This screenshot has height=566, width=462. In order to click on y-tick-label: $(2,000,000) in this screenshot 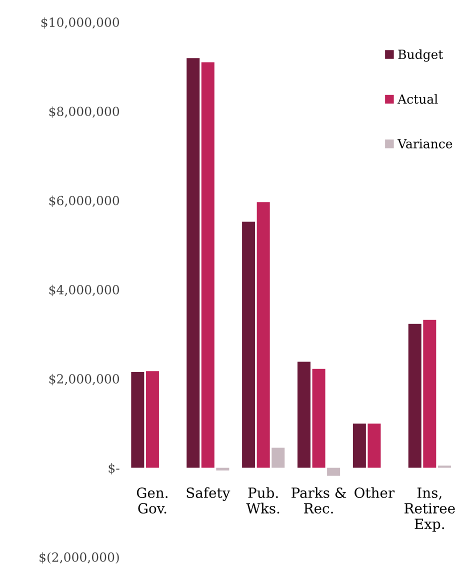, I will do `click(79, 558)`.